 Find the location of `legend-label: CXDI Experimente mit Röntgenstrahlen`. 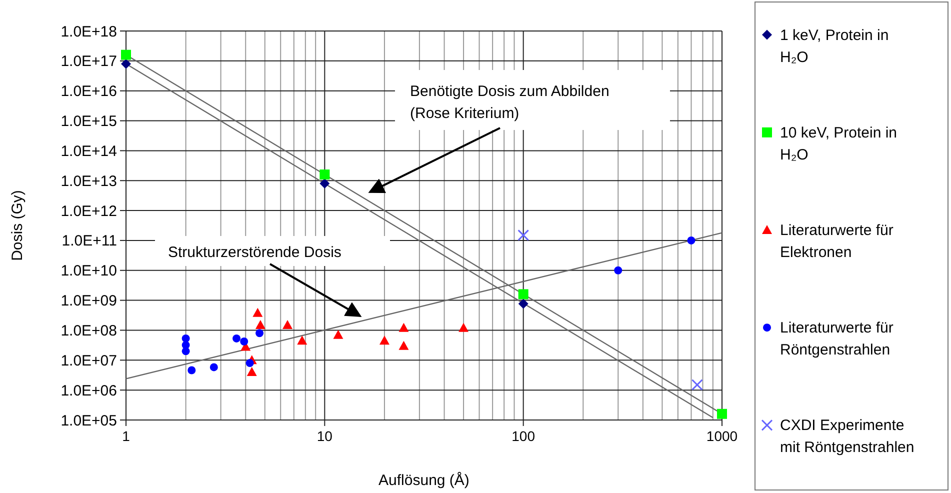

legend-label: CXDI Experimente mit Röntgenstrahlen is located at coordinates (847, 436).